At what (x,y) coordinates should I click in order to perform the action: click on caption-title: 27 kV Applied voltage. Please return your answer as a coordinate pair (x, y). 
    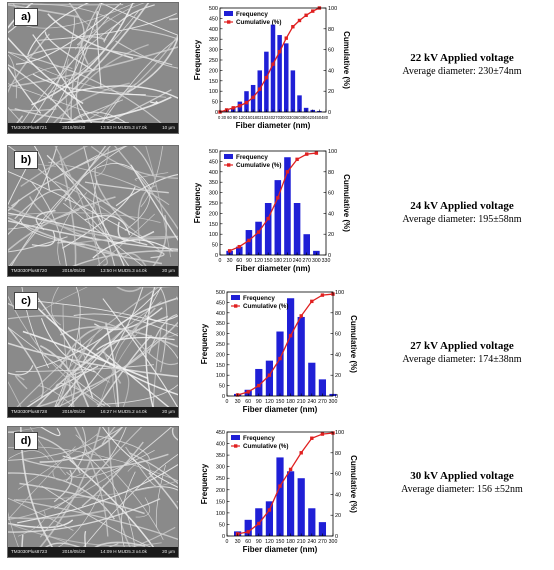
    Looking at the image, I should click on (462, 346).